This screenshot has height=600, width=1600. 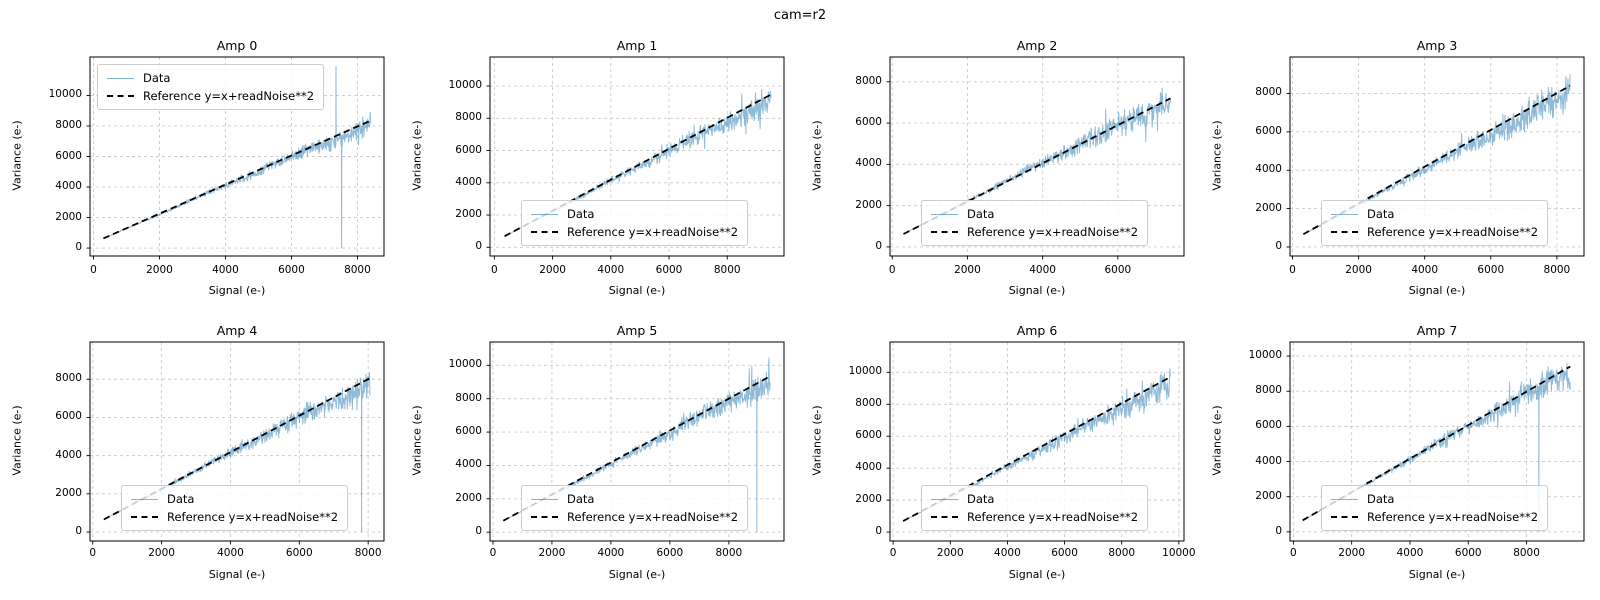 I want to click on subplot-title: Amp 7, so click(x=1437, y=330).